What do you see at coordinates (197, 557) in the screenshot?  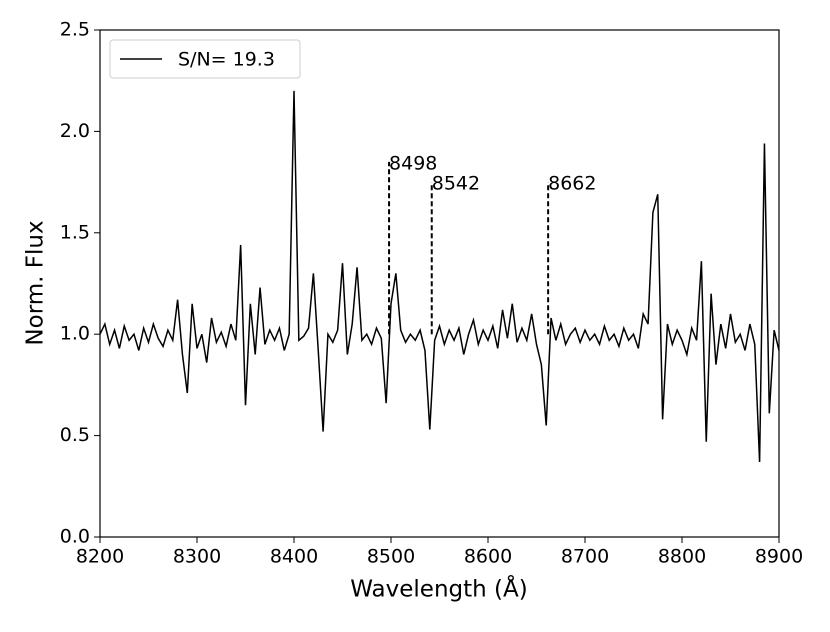 I see `x-tick-label: 8300` at bounding box center [197, 557].